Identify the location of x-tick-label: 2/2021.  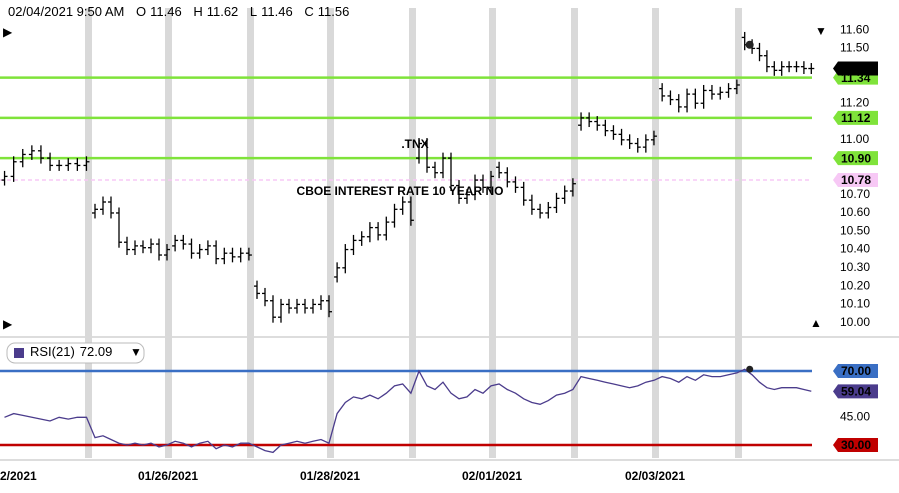
(18, 476).